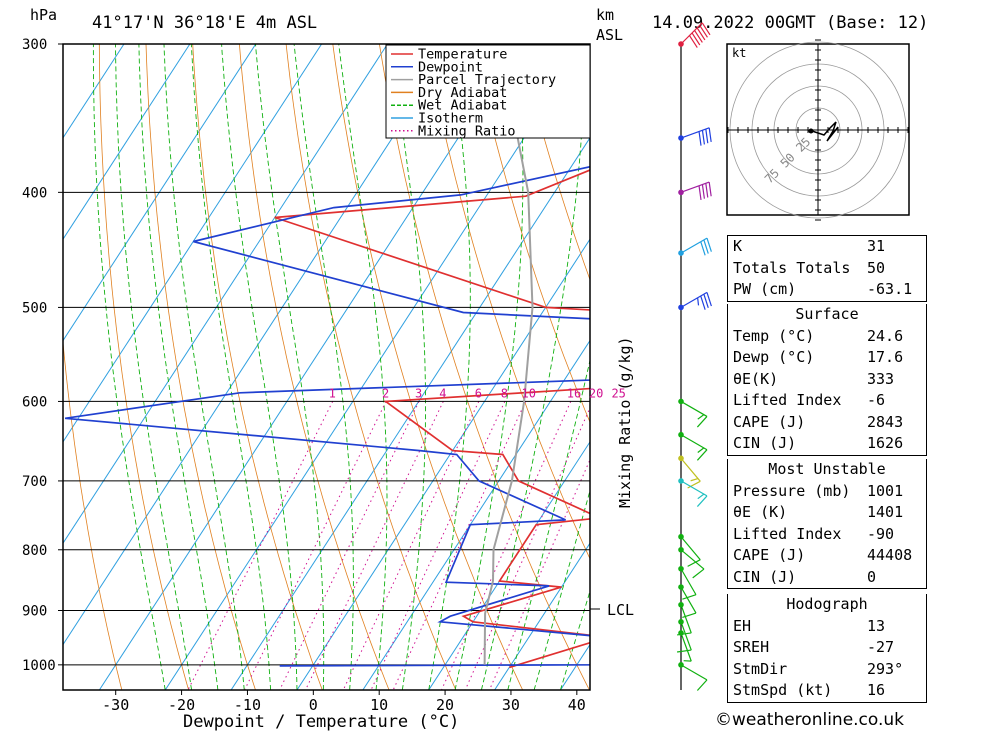 The height and width of the screenshot is (733, 1000). I want to click on pressure-tick-label: 400, so click(34, 193).